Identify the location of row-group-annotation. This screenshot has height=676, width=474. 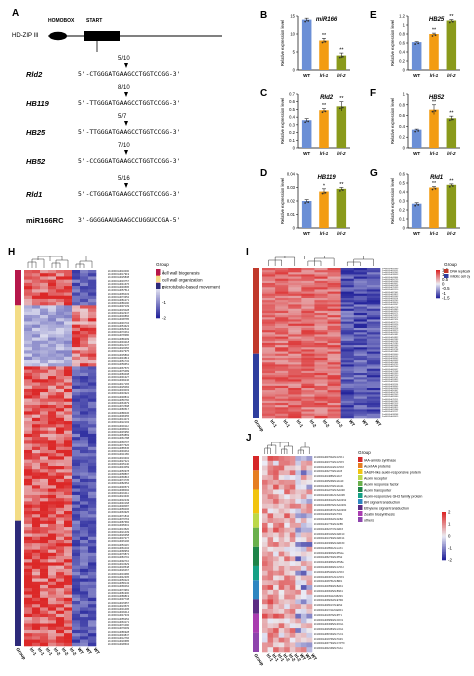
(256, 573).